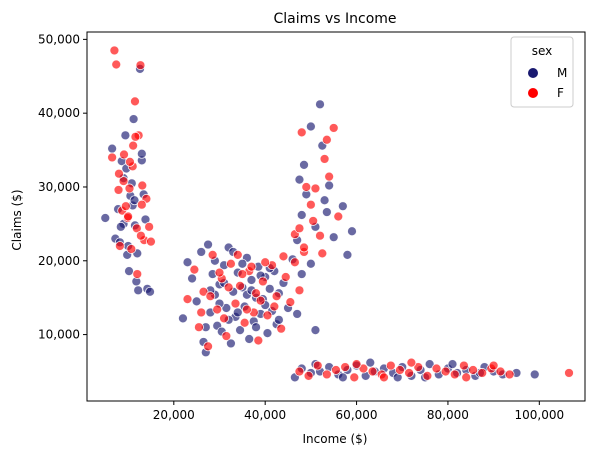  What do you see at coordinates (448, 415) in the screenshot?
I see `x-tick-label: 80,000` at bounding box center [448, 415].